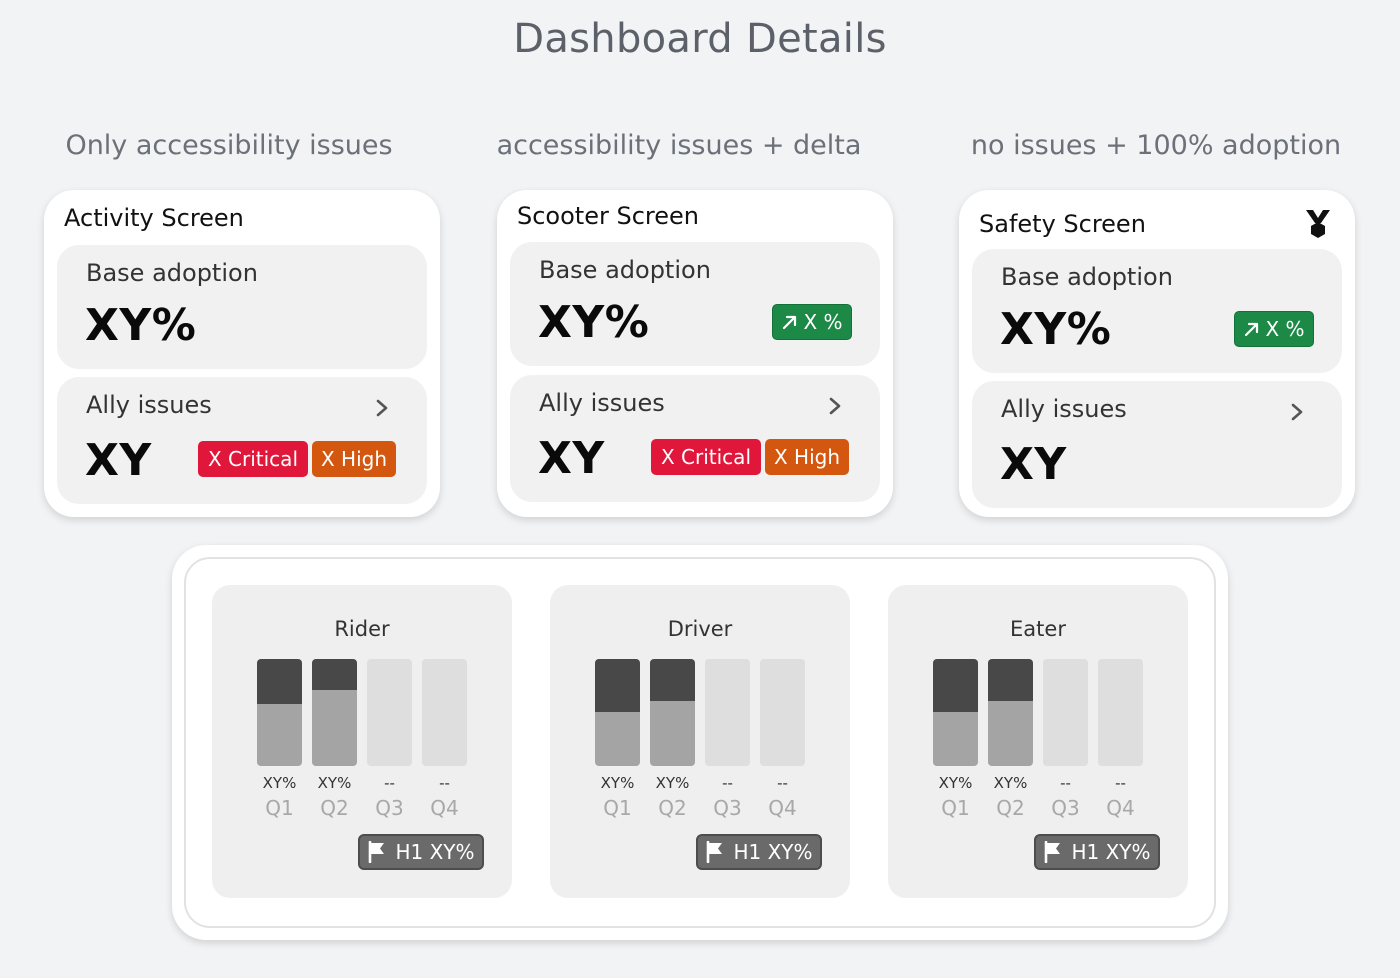 This screenshot has height=978, width=1400. I want to click on column-heading-2: accessibility issues + delta, so click(679, 145).